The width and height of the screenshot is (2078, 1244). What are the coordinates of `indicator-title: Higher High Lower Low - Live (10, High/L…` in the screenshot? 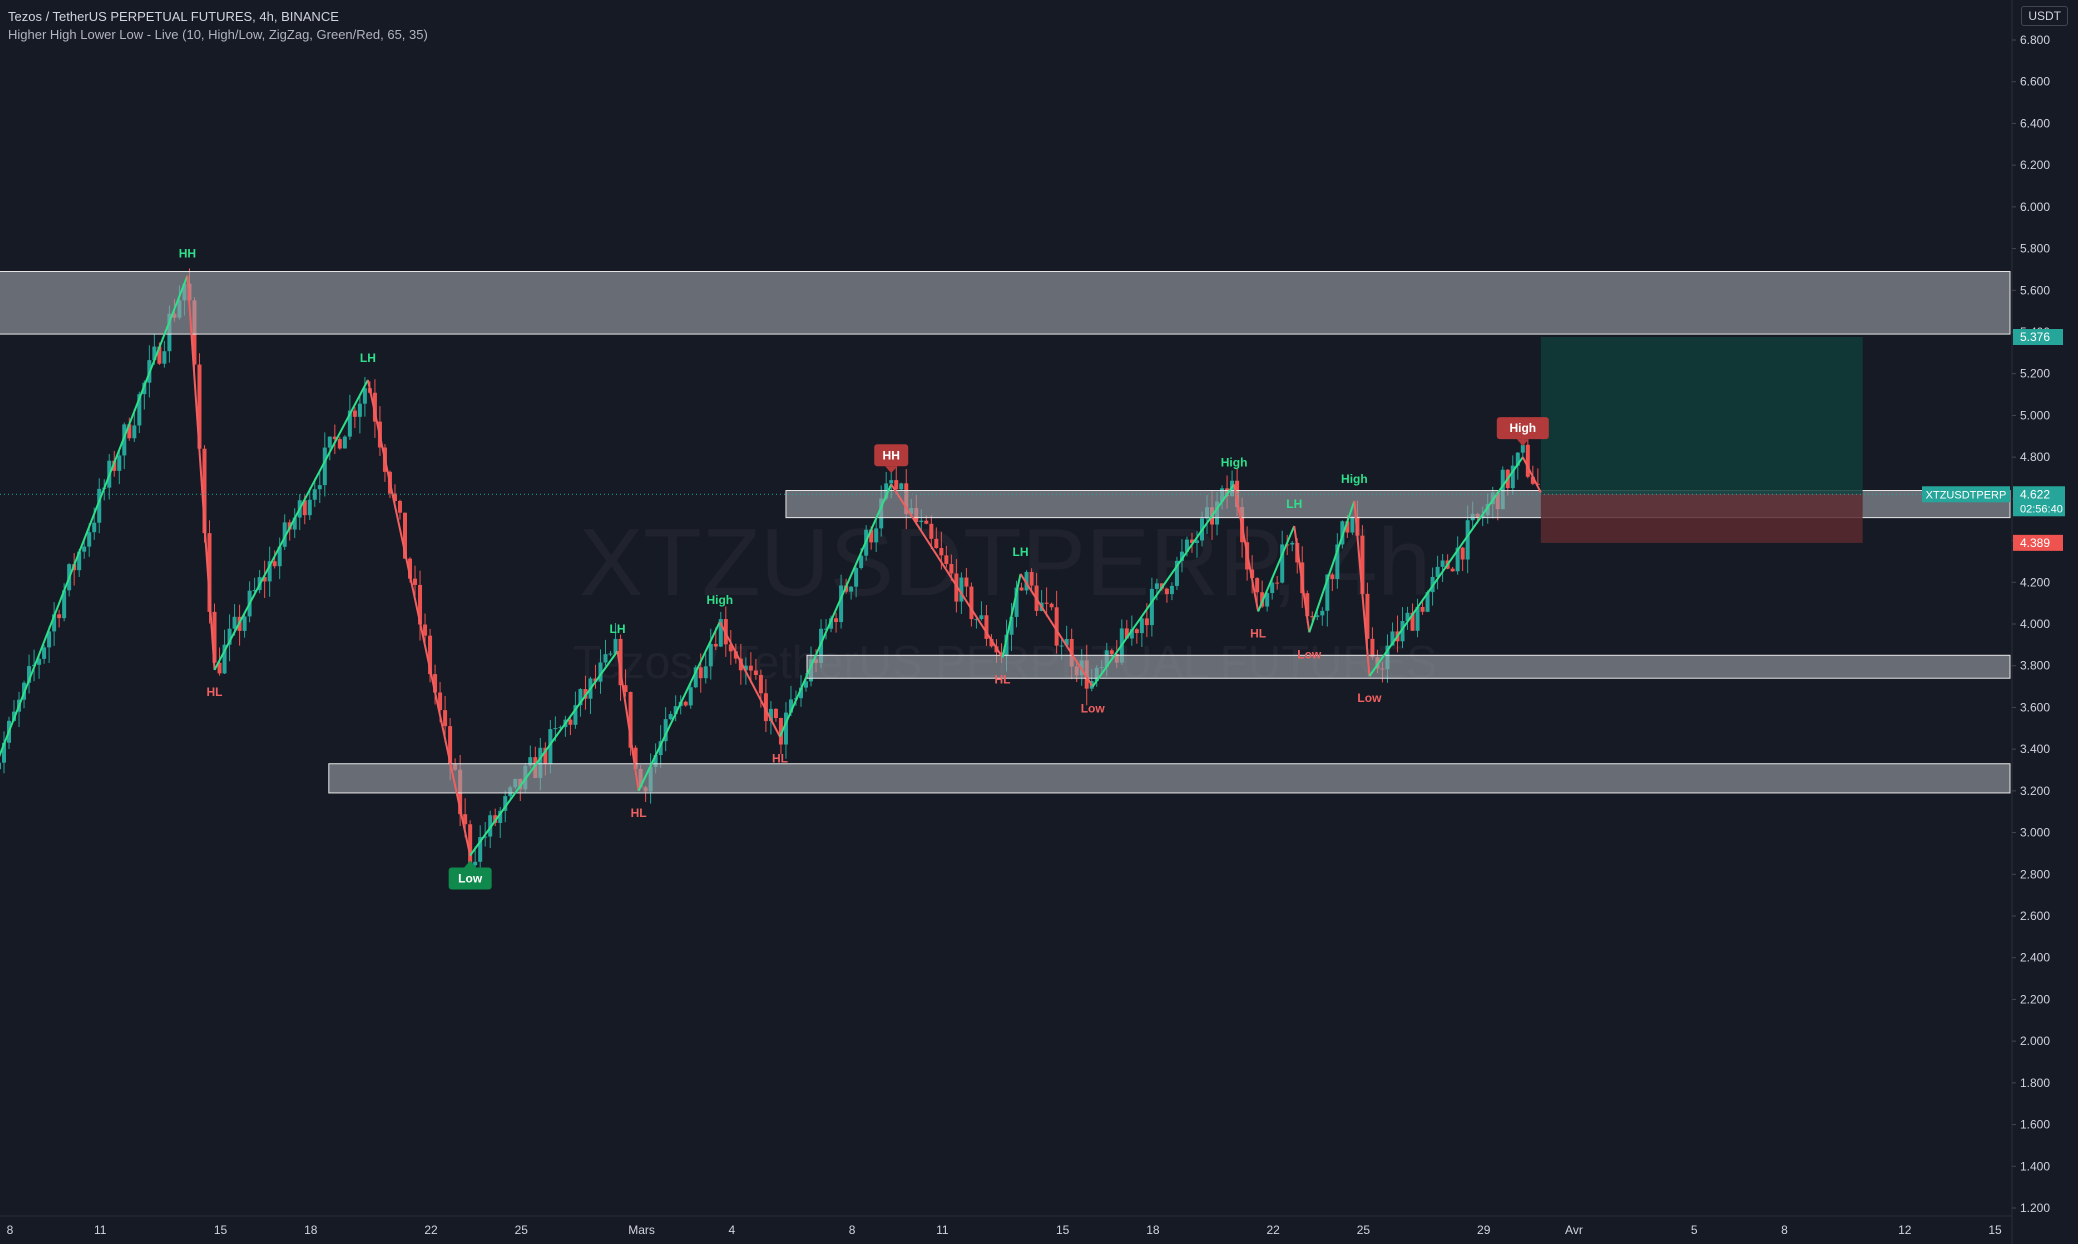 It's located at (218, 34).